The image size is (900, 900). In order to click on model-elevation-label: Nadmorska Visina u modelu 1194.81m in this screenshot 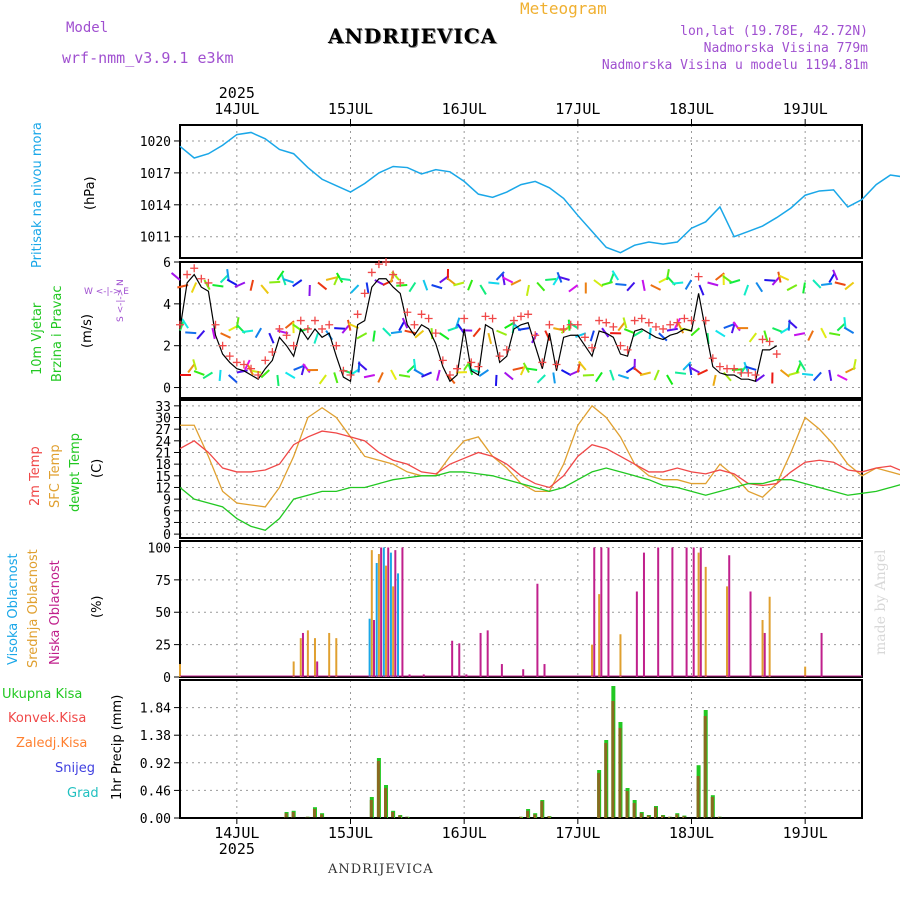, I will do `click(734, 65)`.